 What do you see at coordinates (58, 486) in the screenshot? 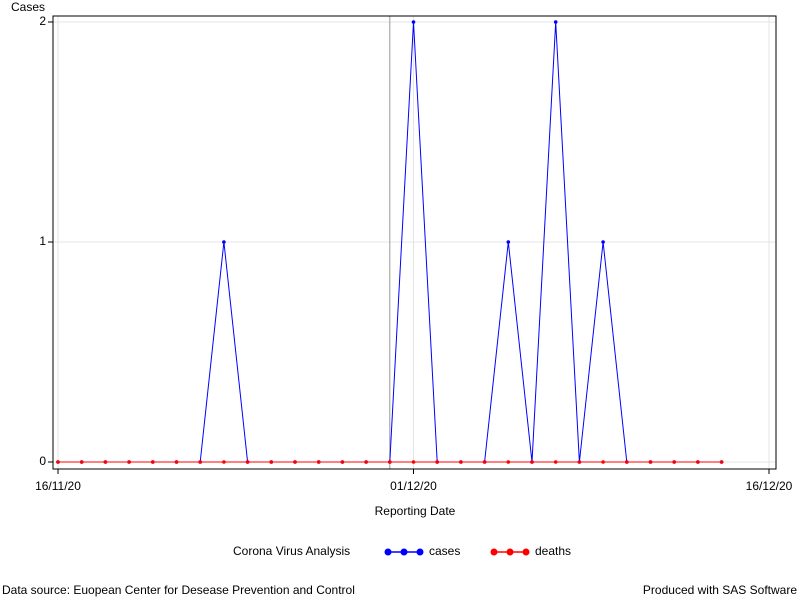
I see `x-tick-label: 16/11/20` at bounding box center [58, 486].